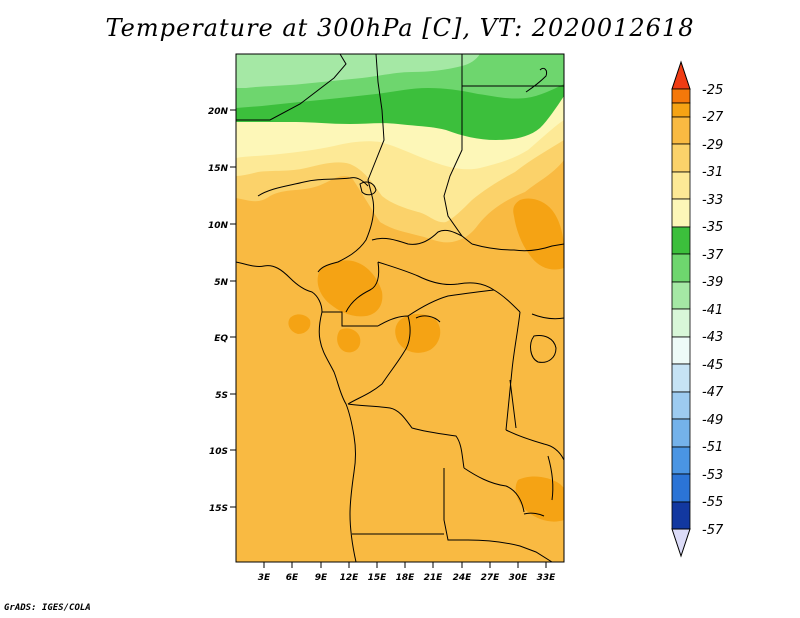 This screenshot has height=618, width=800. Describe the element at coordinates (350, 319) in the screenshot. I see `gabon-northern-border` at that location.